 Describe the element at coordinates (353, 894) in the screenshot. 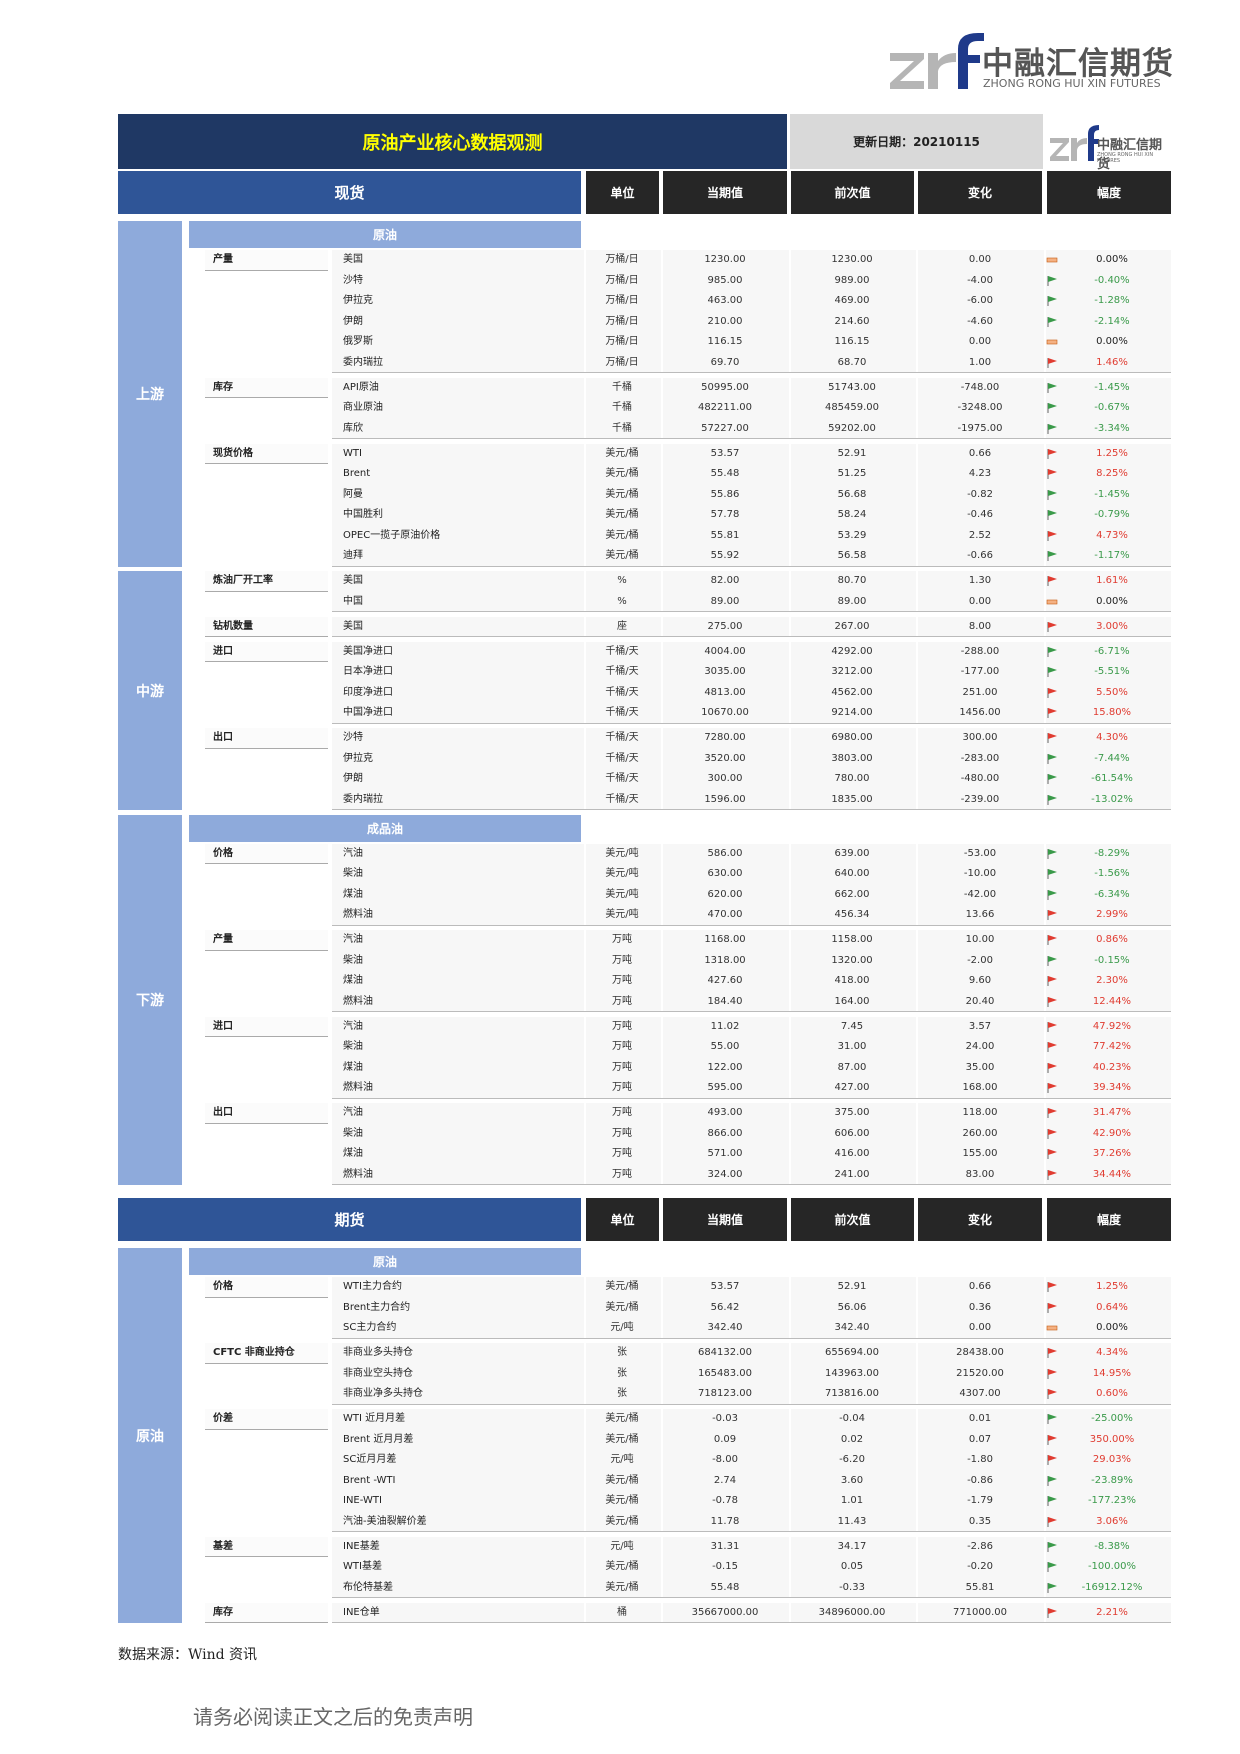

I see `row-item: 煤油` at that location.